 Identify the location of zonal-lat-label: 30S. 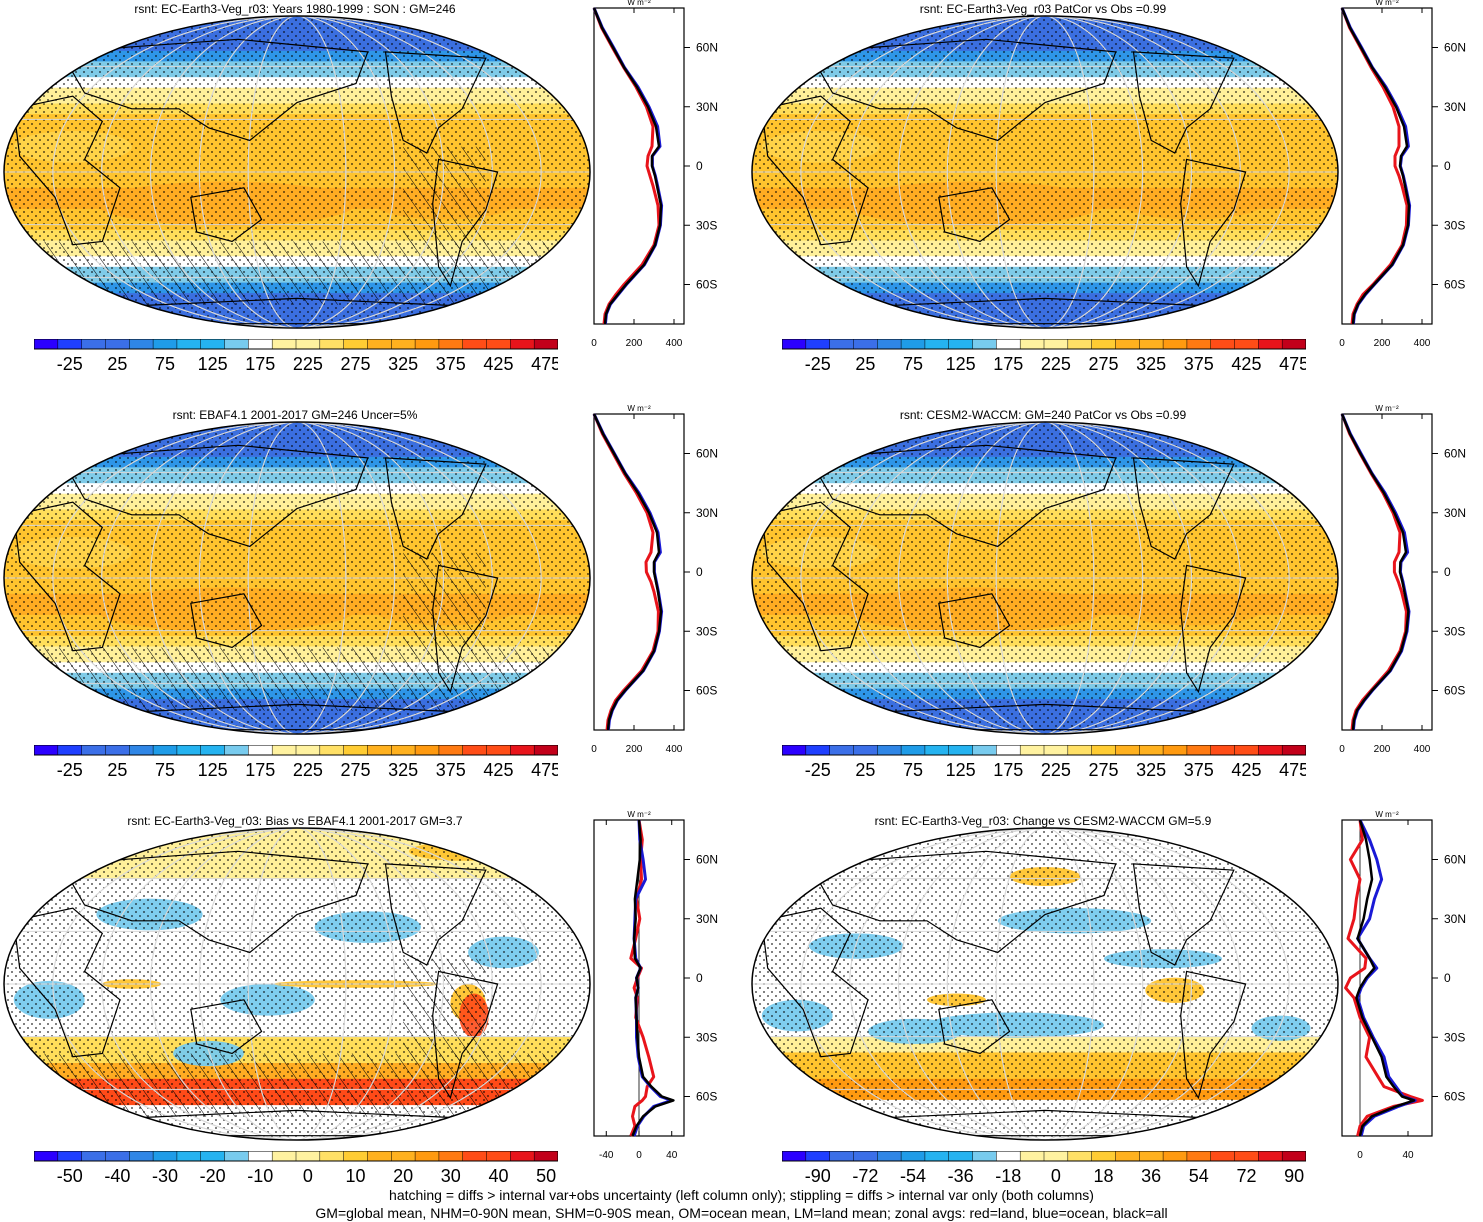
(1454, 225).